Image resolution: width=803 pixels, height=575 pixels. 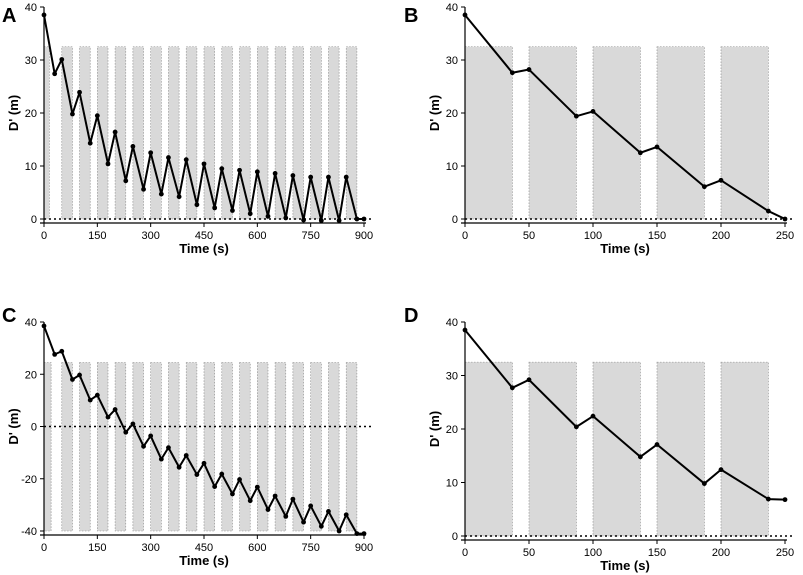 What do you see at coordinates (97, 236) in the screenshot?
I see `x-tick-label: 150` at bounding box center [97, 236].